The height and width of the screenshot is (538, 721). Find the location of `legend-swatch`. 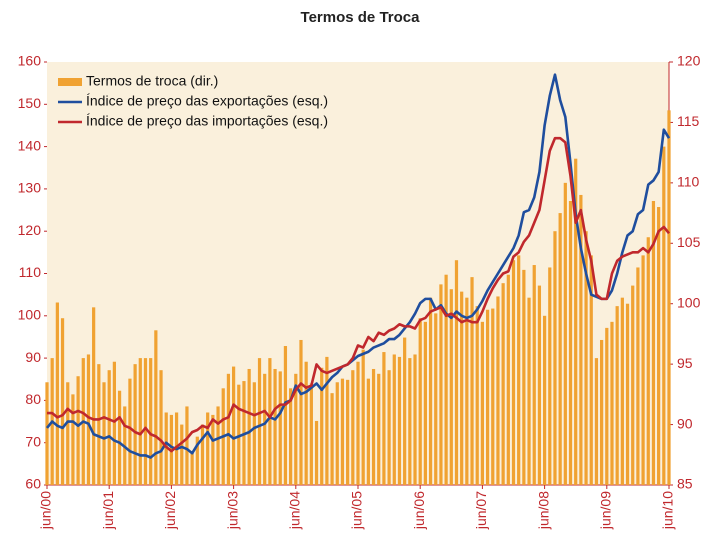

legend-swatch is located at coordinates (70, 82).